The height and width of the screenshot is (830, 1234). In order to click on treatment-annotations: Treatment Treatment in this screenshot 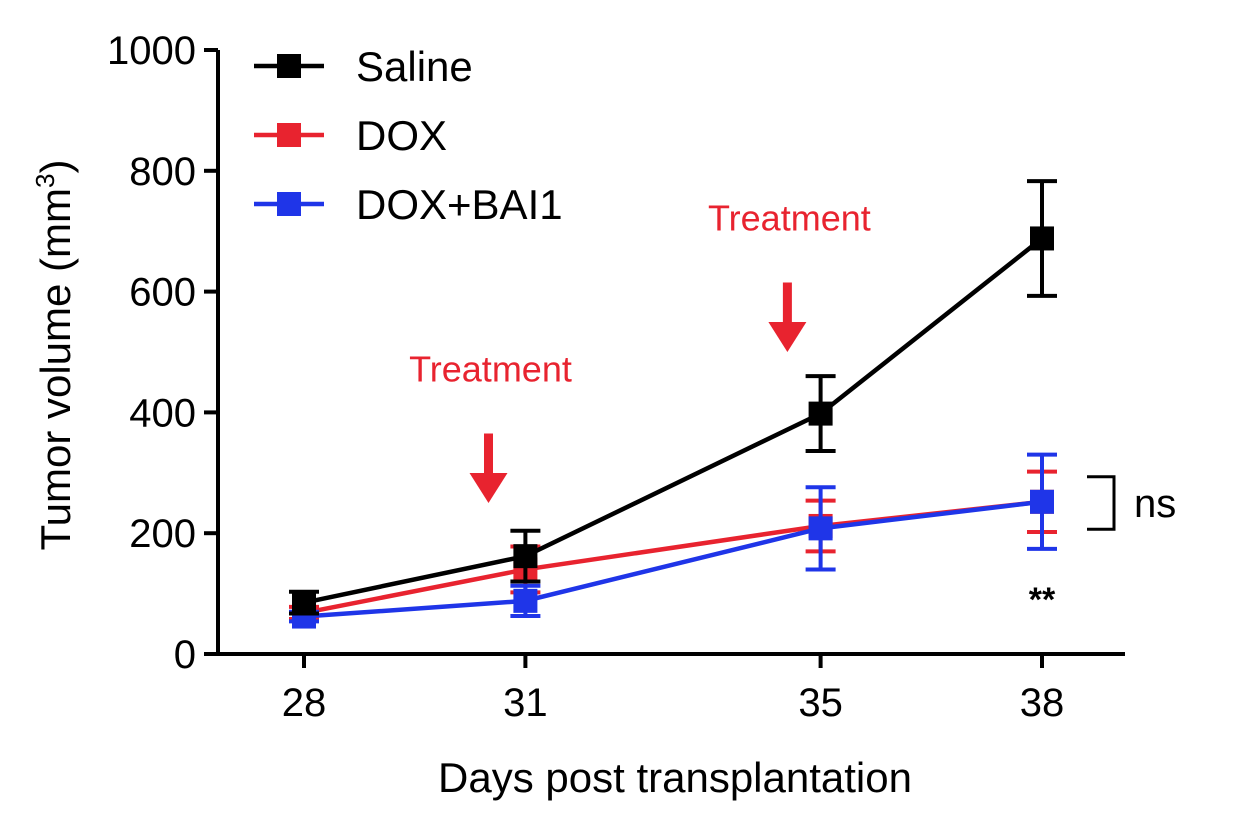, I will do `click(640, 350)`.